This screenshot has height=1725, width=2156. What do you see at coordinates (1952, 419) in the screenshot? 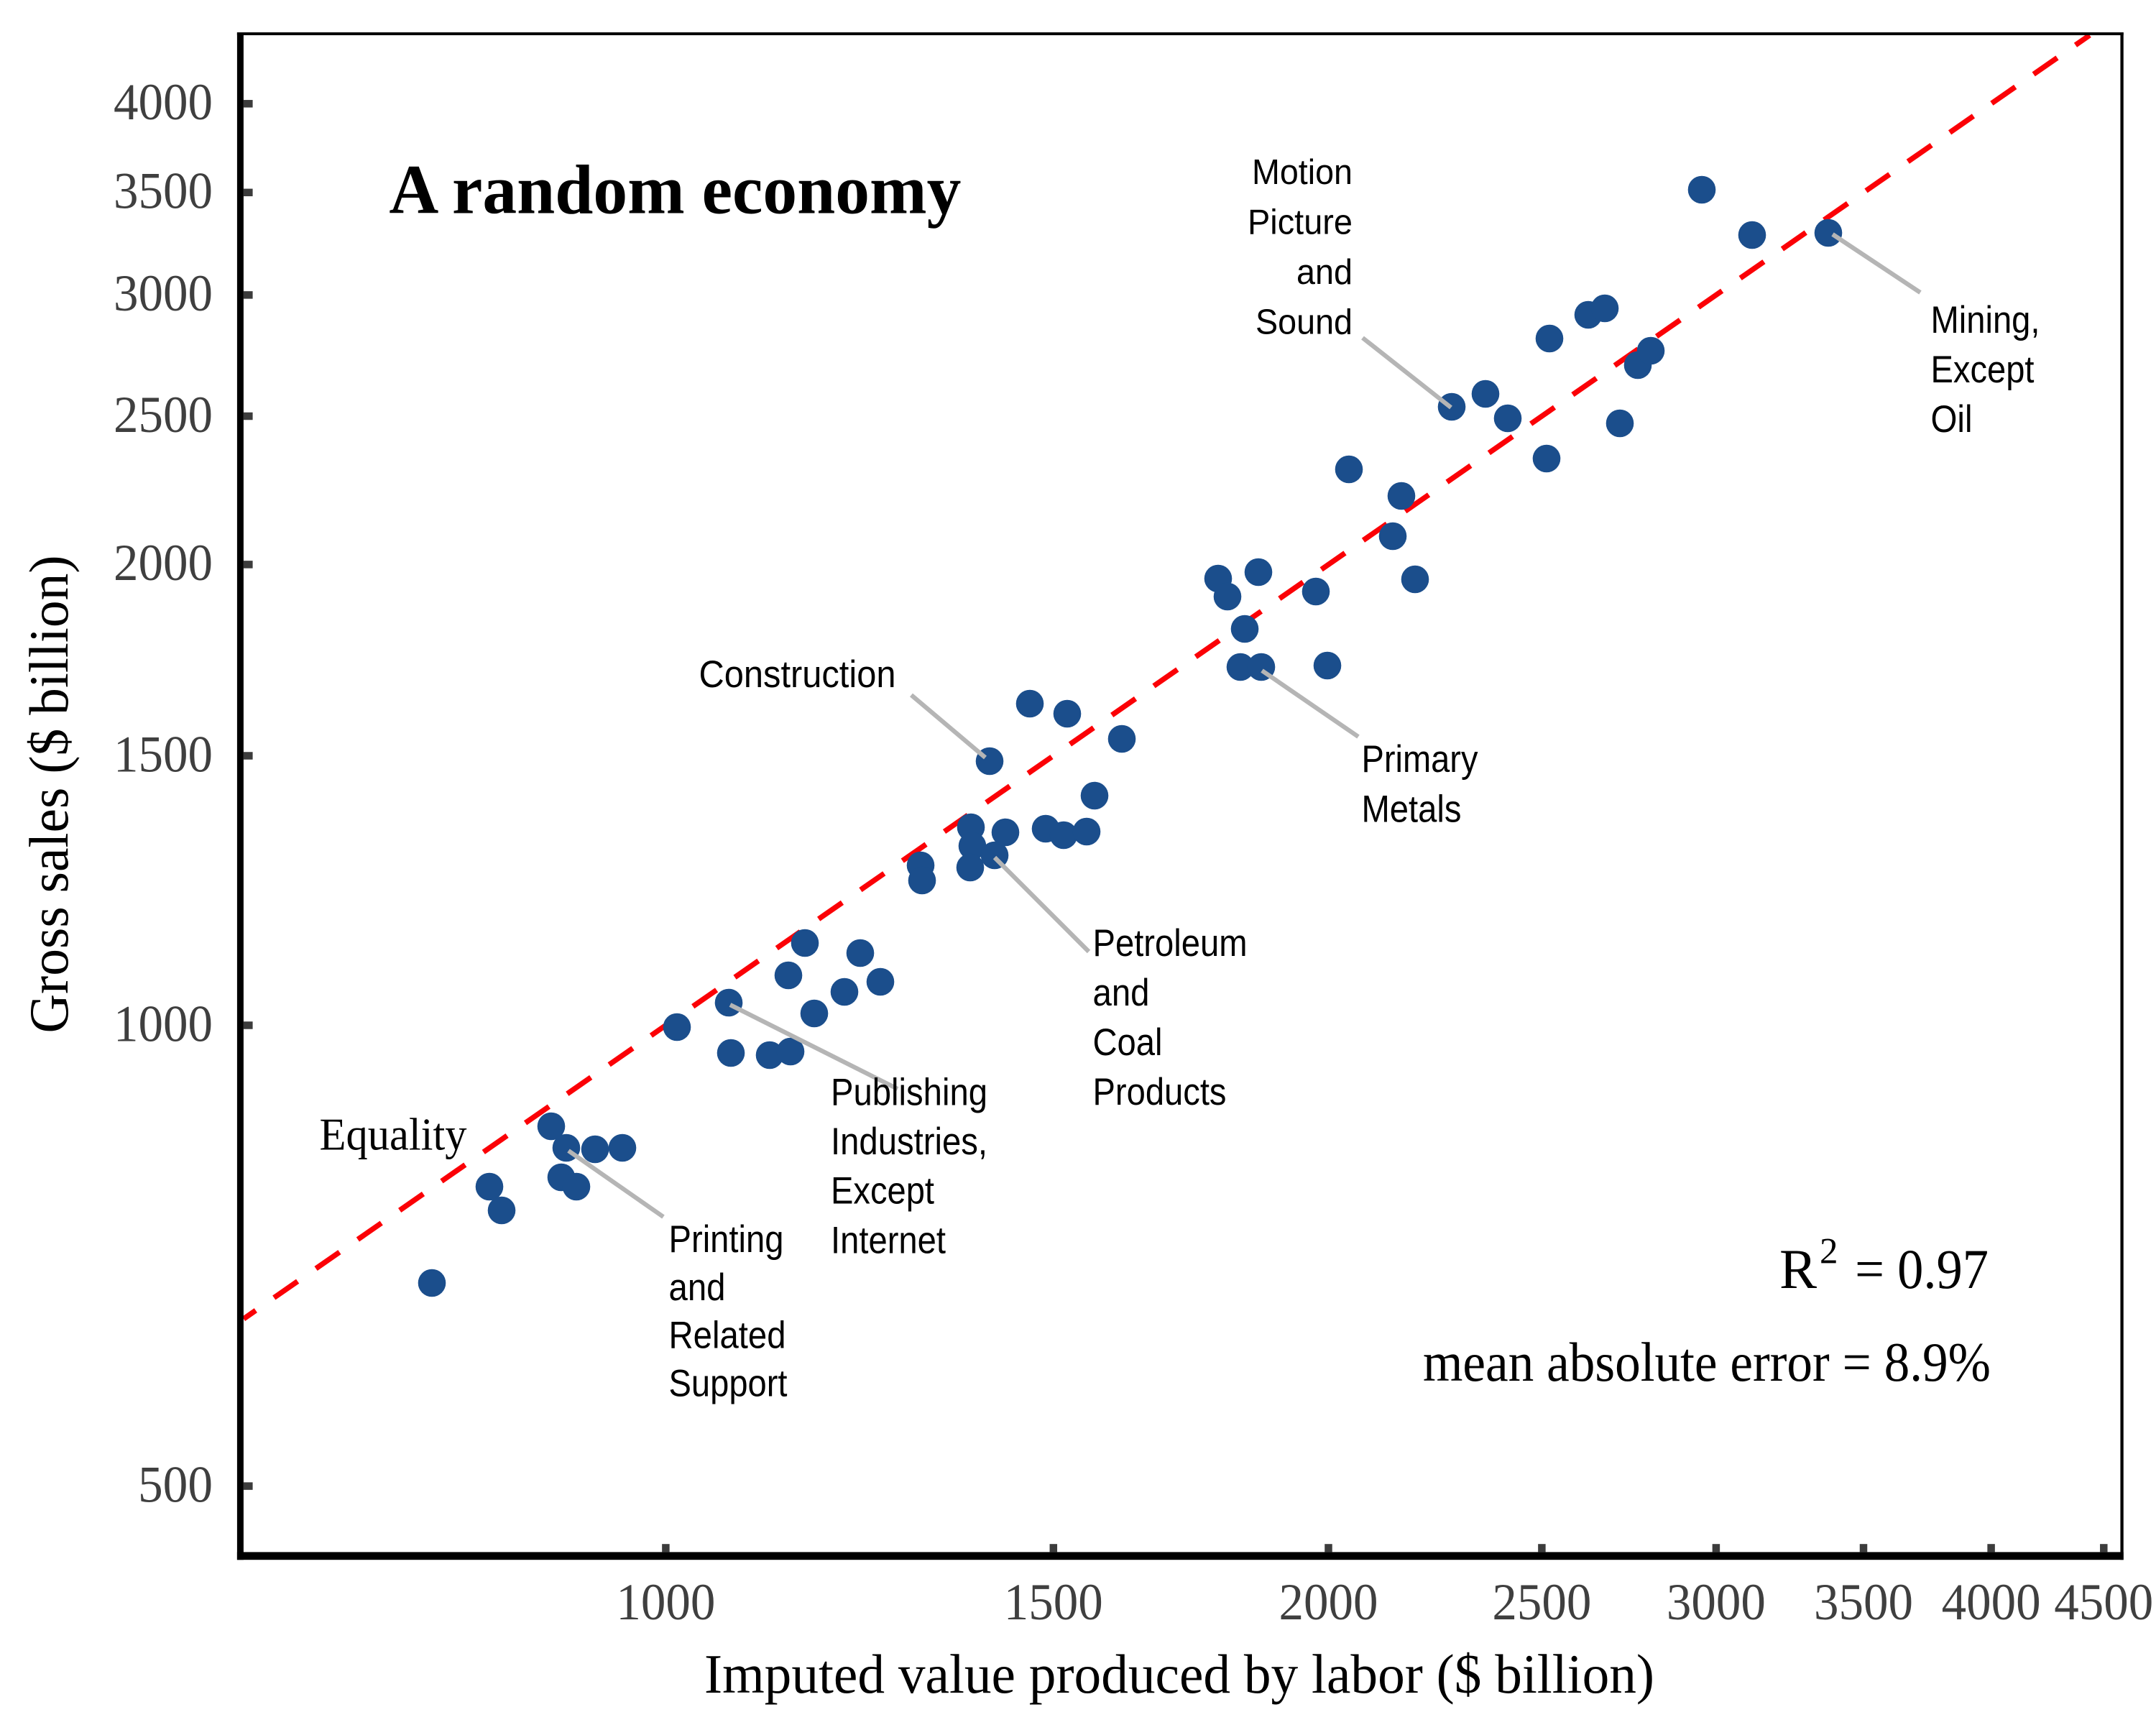
I see `svg-text: Oil` at bounding box center [1952, 419].